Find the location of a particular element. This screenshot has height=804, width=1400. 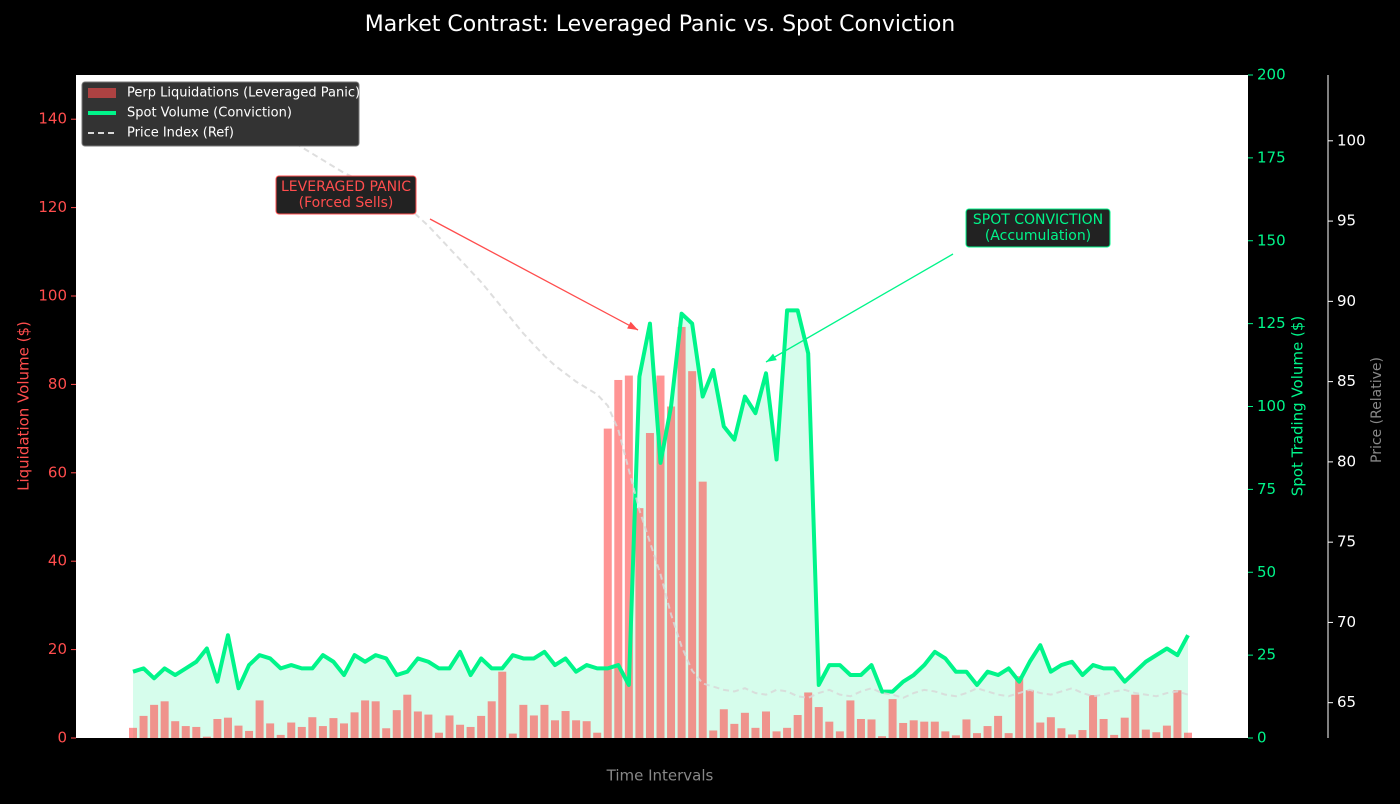

y3-tick-label: 90 is located at coordinates (1346, 301).